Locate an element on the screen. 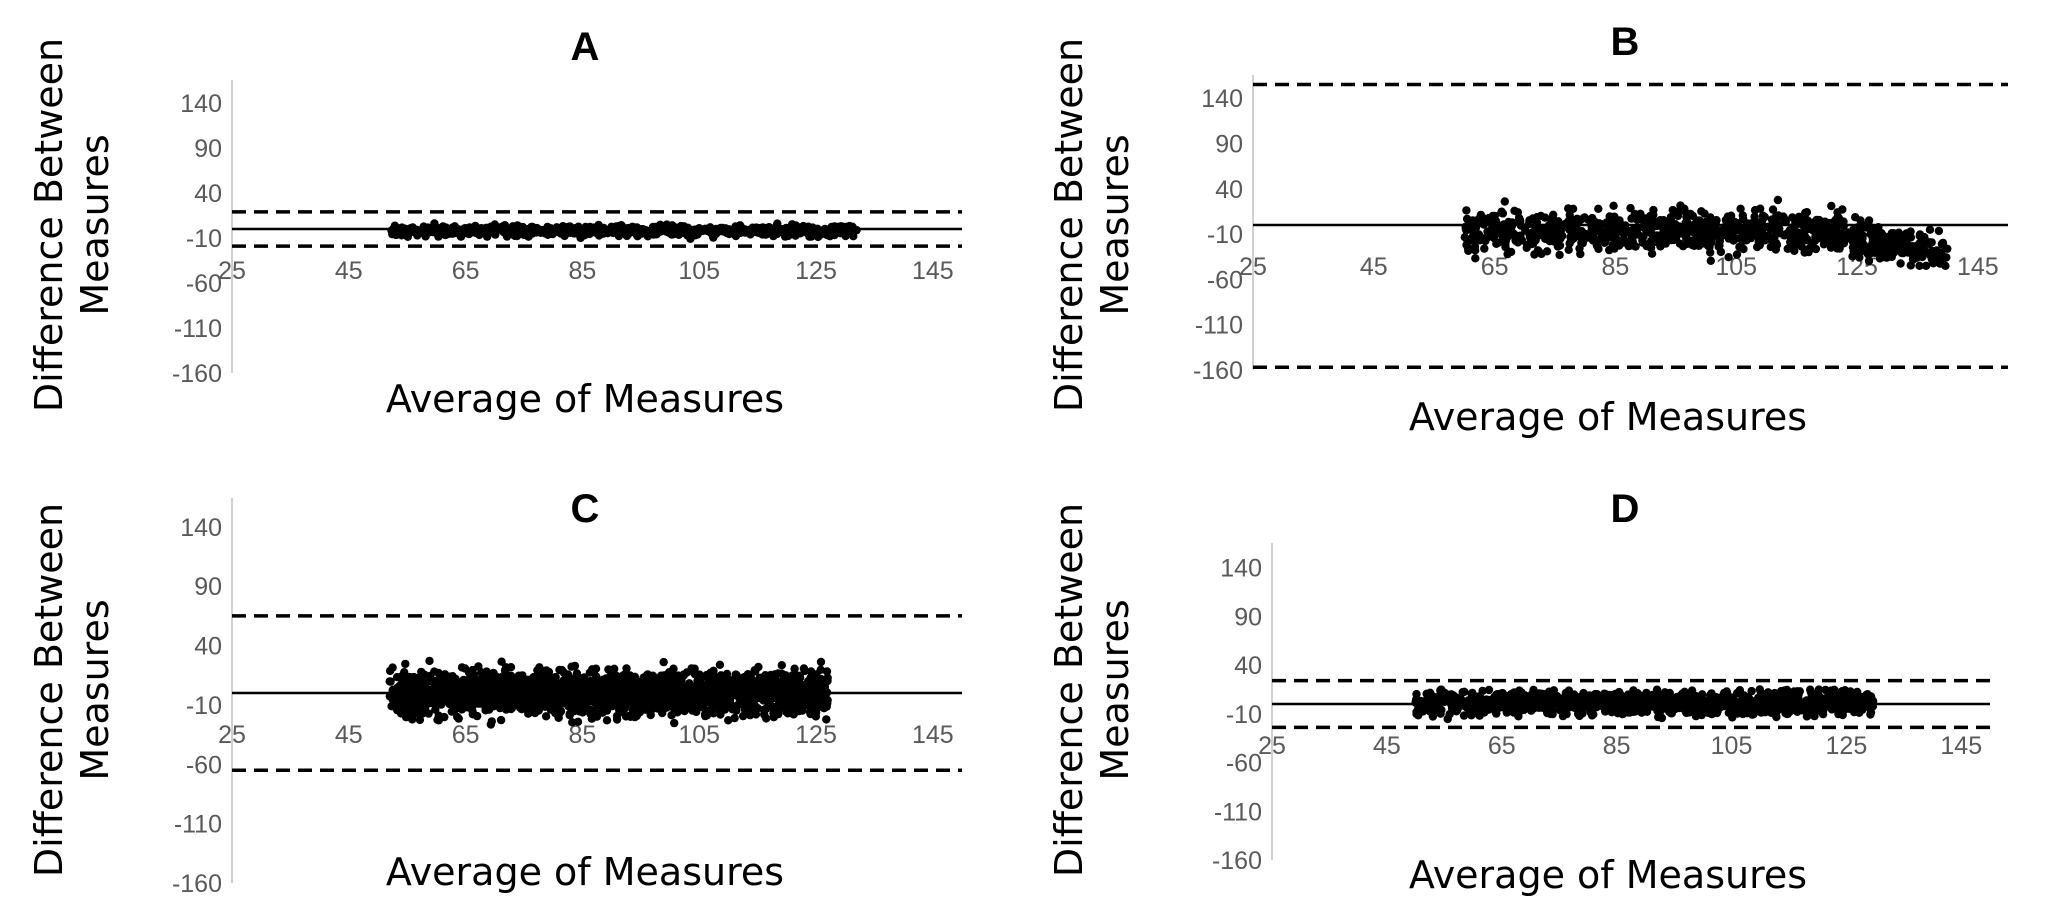 The image size is (2048, 916). panel-b-ytick-label: 40 is located at coordinates (1229, 190).